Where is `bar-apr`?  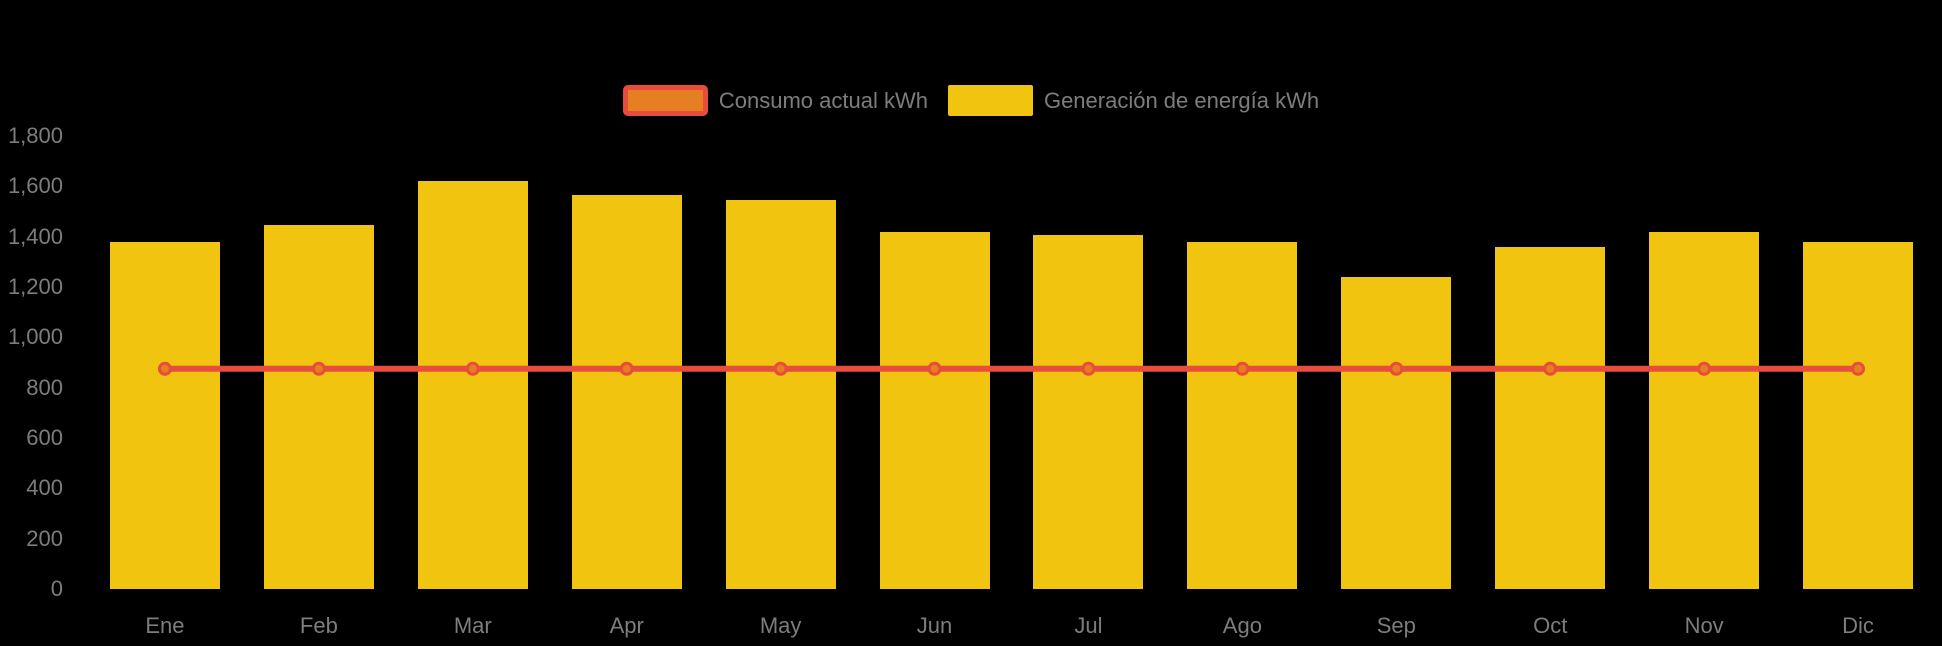 bar-apr is located at coordinates (626, 392).